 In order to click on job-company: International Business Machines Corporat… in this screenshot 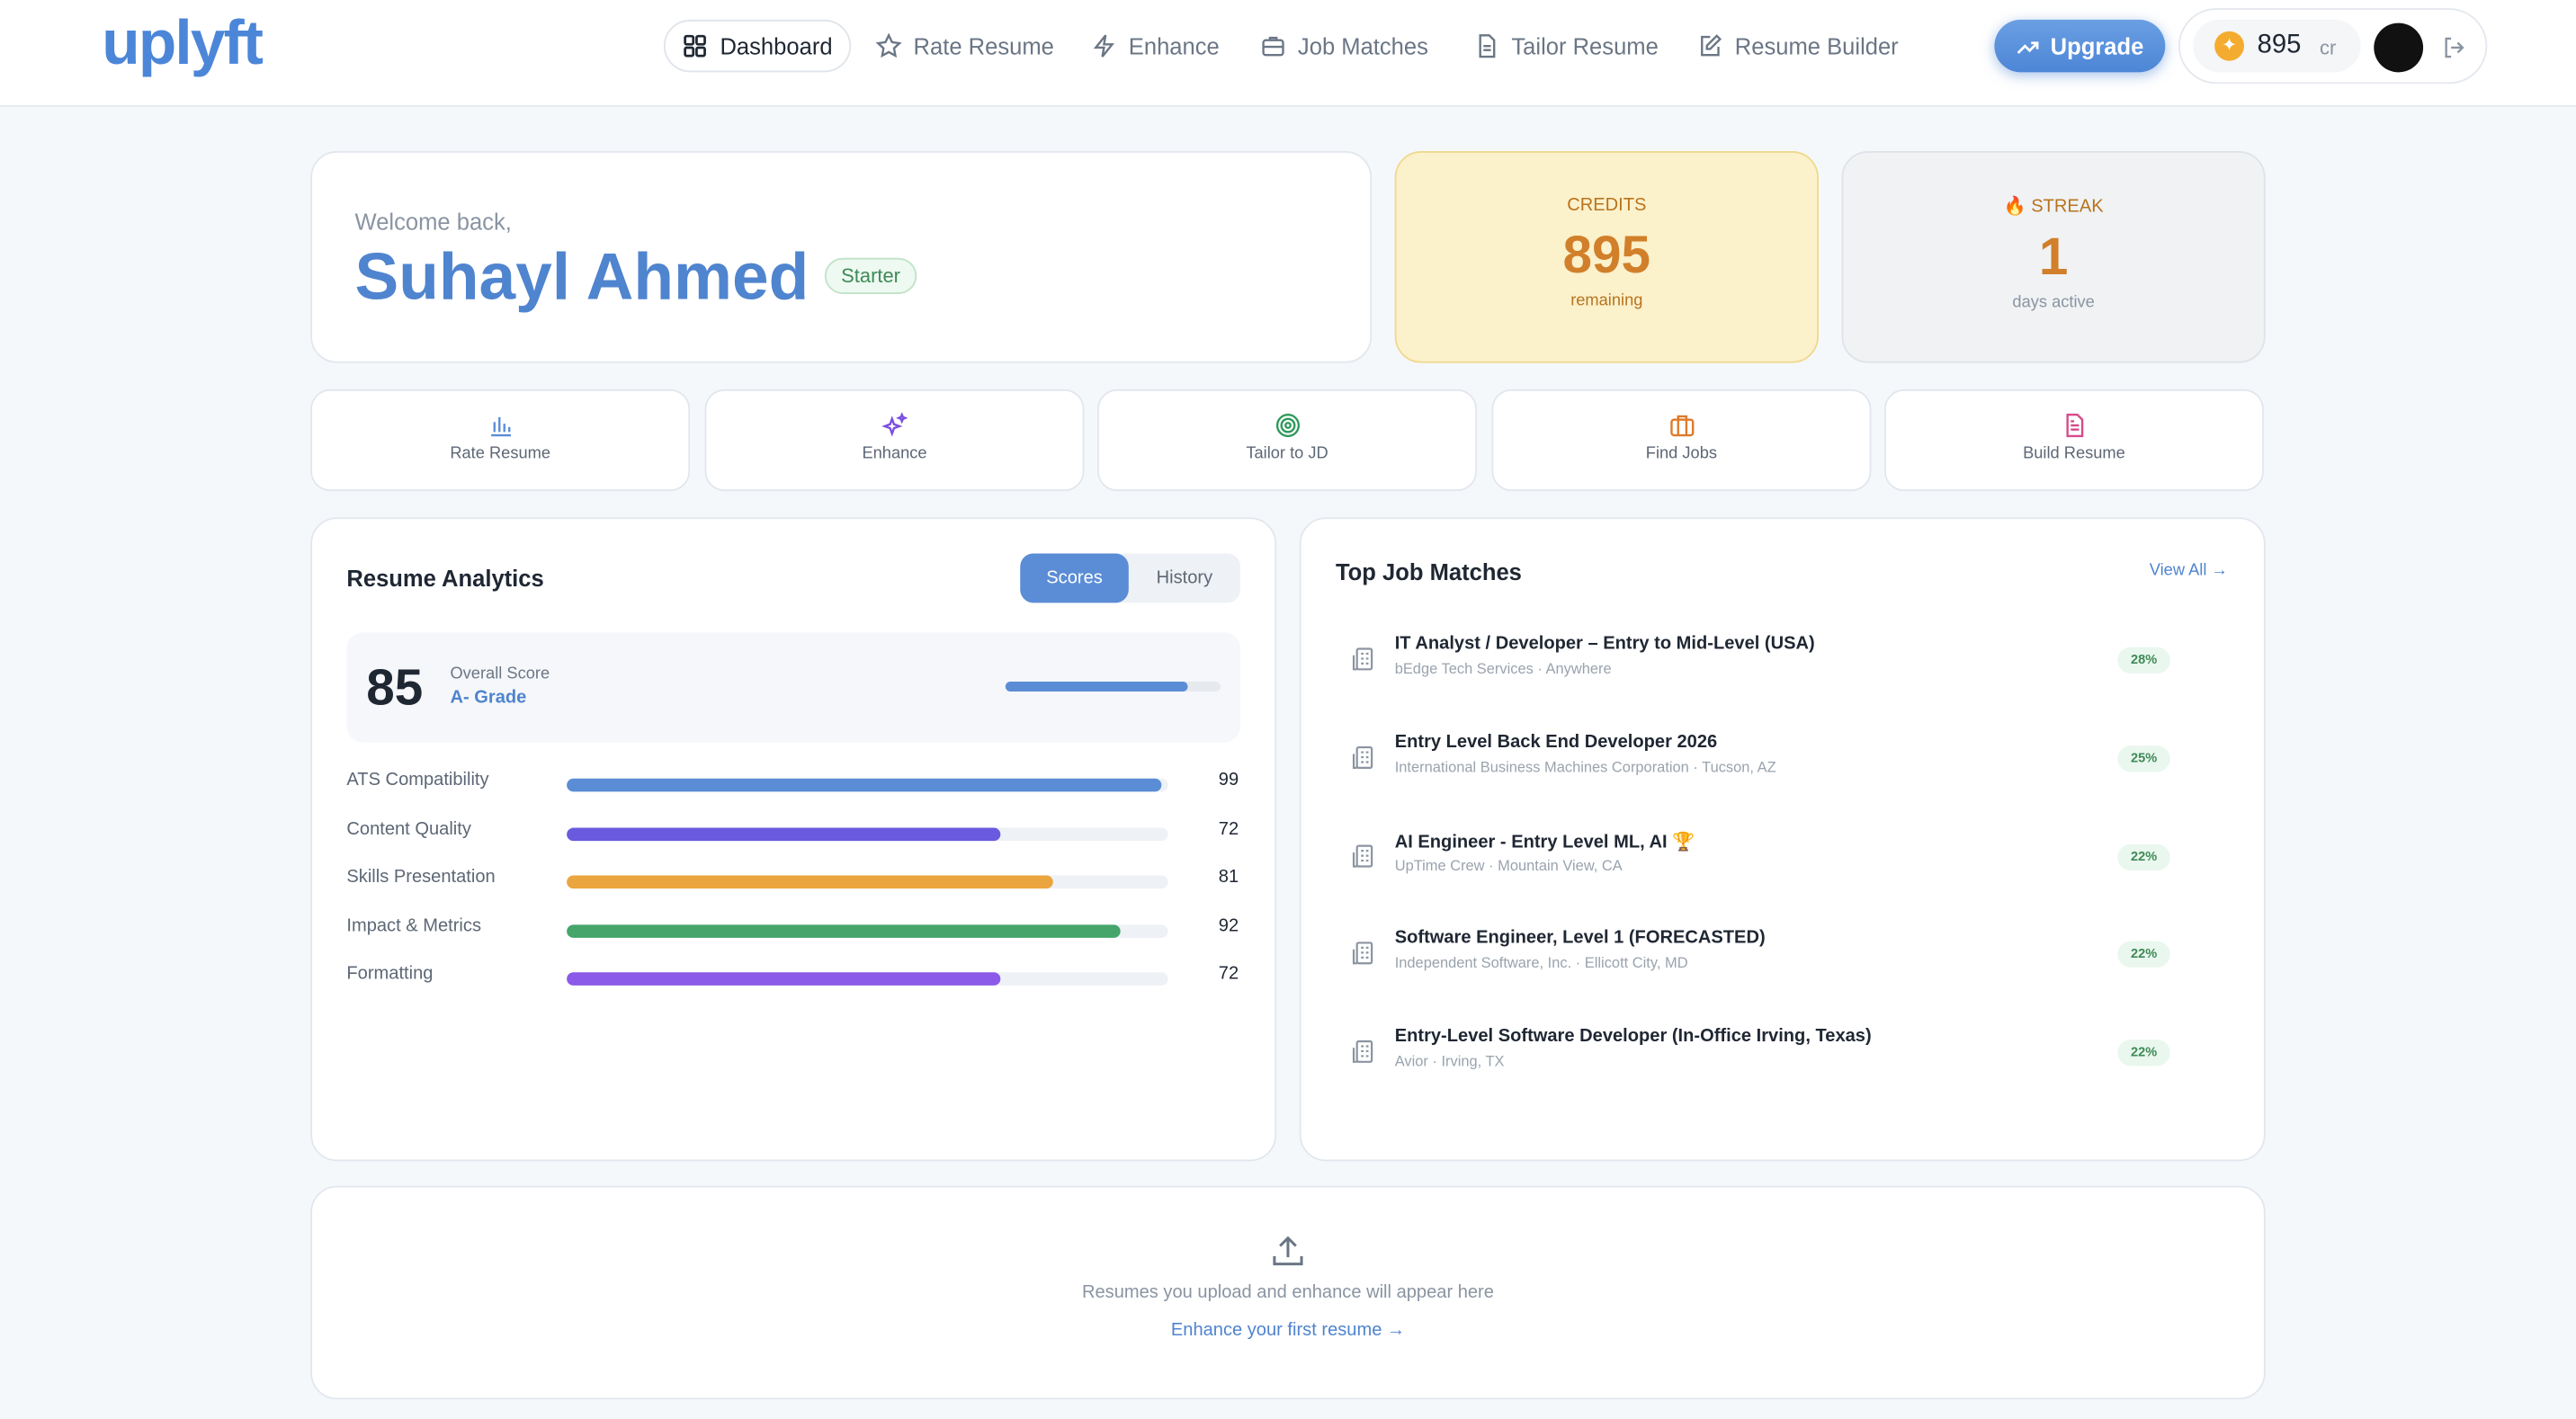, I will do `click(1585, 766)`.